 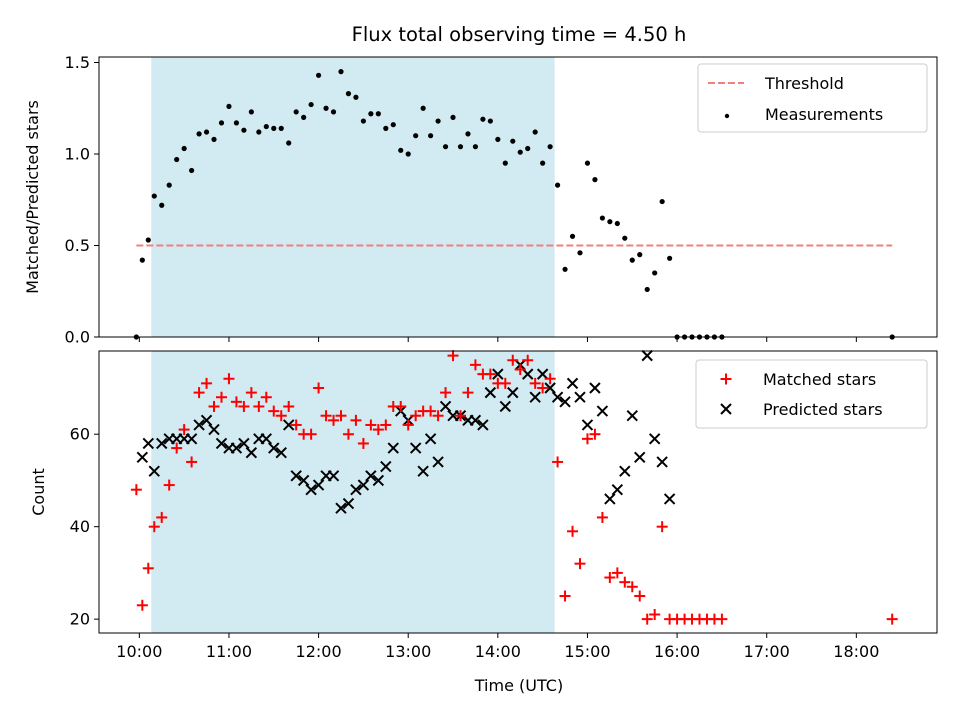 I want to click on count-legend-box, so click(x=811, y=394).